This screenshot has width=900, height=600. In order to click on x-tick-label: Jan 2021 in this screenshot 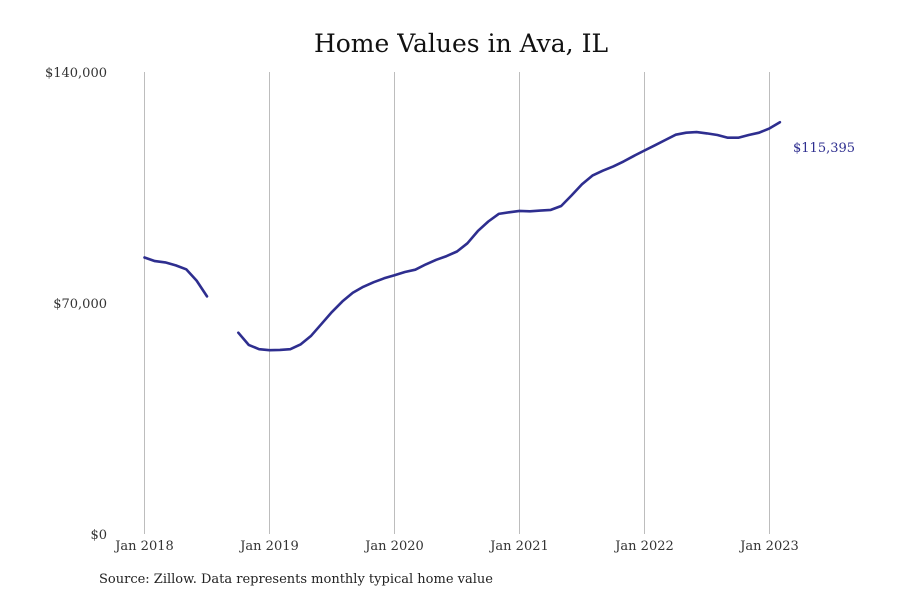, I will do `click(518, 546)`.